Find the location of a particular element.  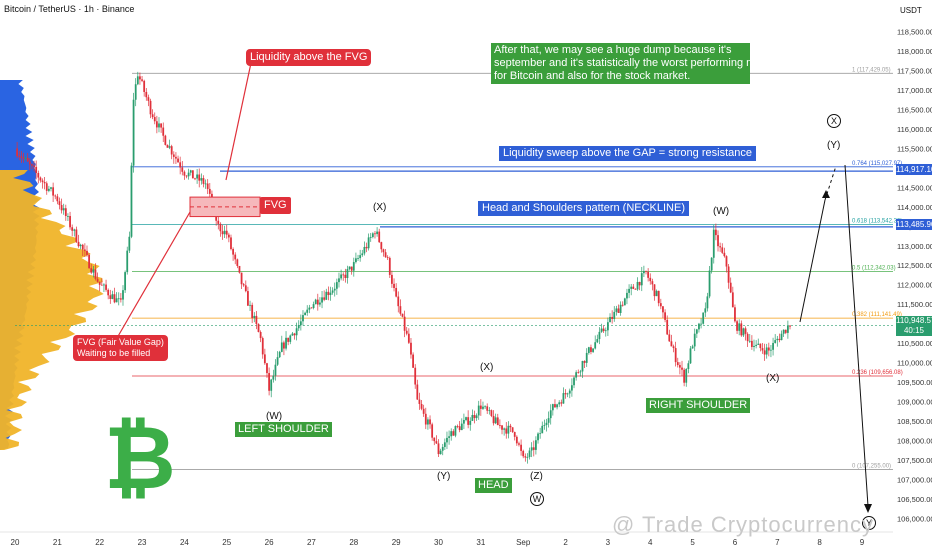

y-tick-label: 109,000.00 is located at coordinates (914, 402).